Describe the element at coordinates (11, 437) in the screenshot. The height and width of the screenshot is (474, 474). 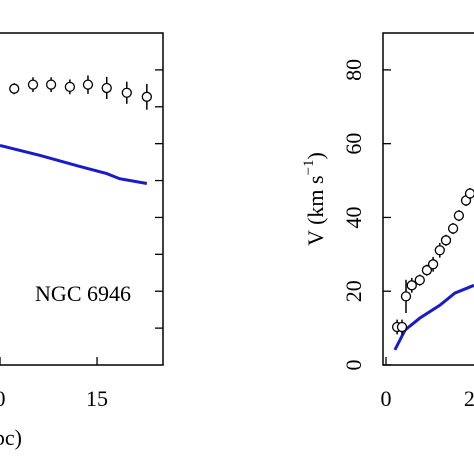
I see `x-axis-label: (kpc)` at that location.